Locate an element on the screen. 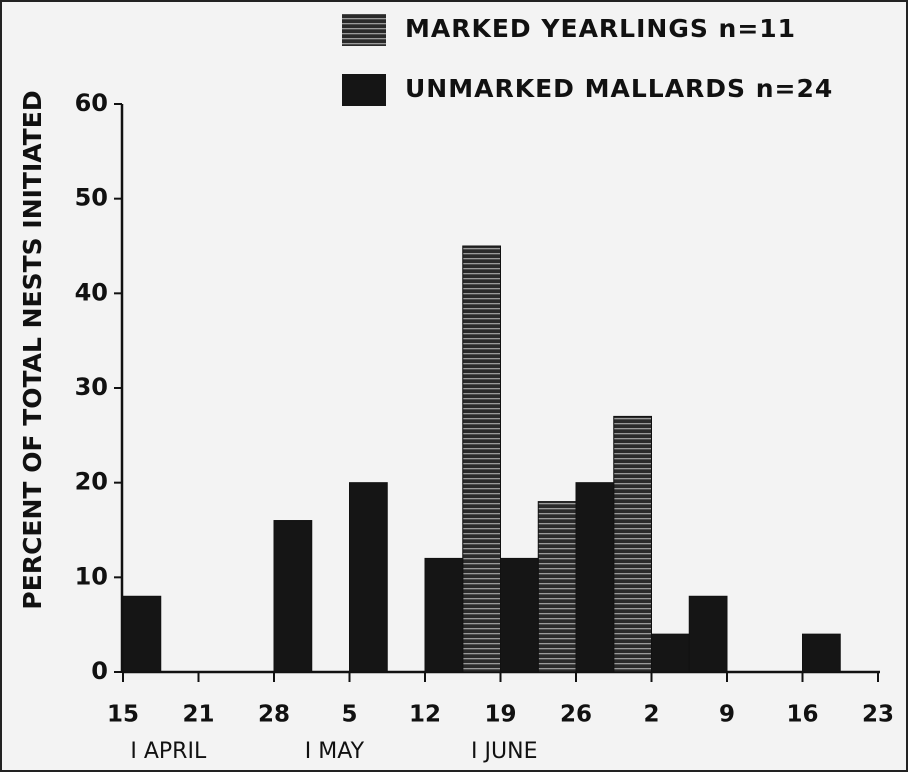  x-tick-label: 9 is located at coordinates (727, 715).